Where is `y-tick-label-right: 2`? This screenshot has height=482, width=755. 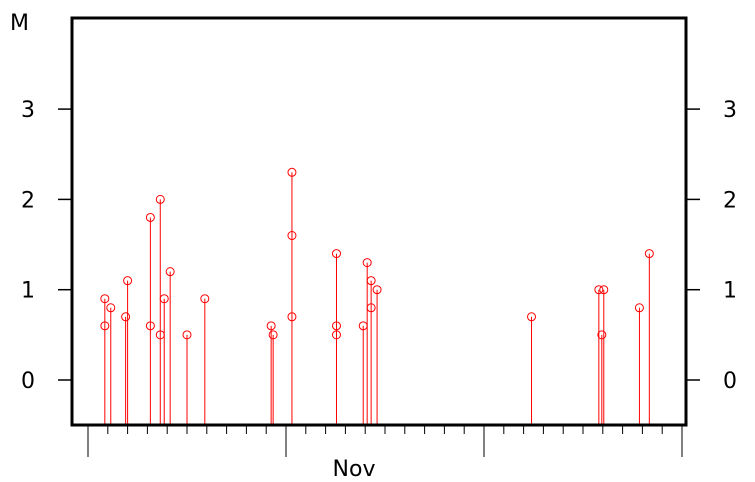
y-tick-label-right: 2 is located at coordinates (730, 200).